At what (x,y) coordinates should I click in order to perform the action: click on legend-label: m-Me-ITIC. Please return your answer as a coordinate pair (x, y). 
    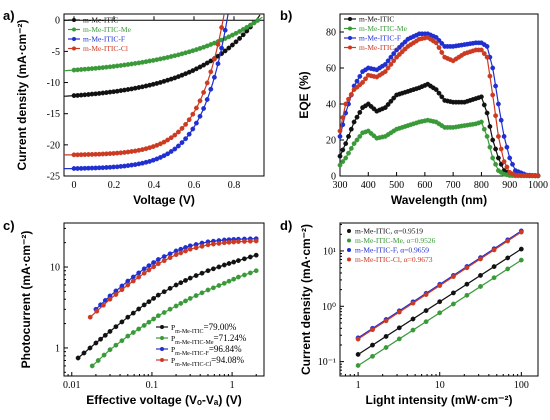
    Looking at the image, I should click on (100, 20).